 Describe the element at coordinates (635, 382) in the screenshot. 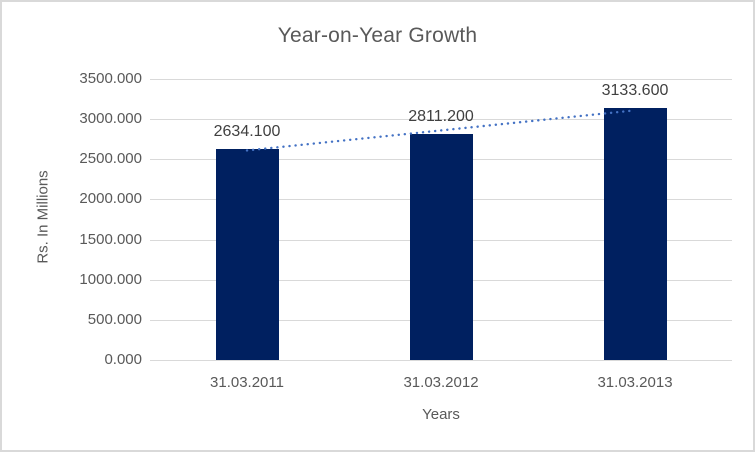

I see `x-tick-label: 31.03.2013` at that location.